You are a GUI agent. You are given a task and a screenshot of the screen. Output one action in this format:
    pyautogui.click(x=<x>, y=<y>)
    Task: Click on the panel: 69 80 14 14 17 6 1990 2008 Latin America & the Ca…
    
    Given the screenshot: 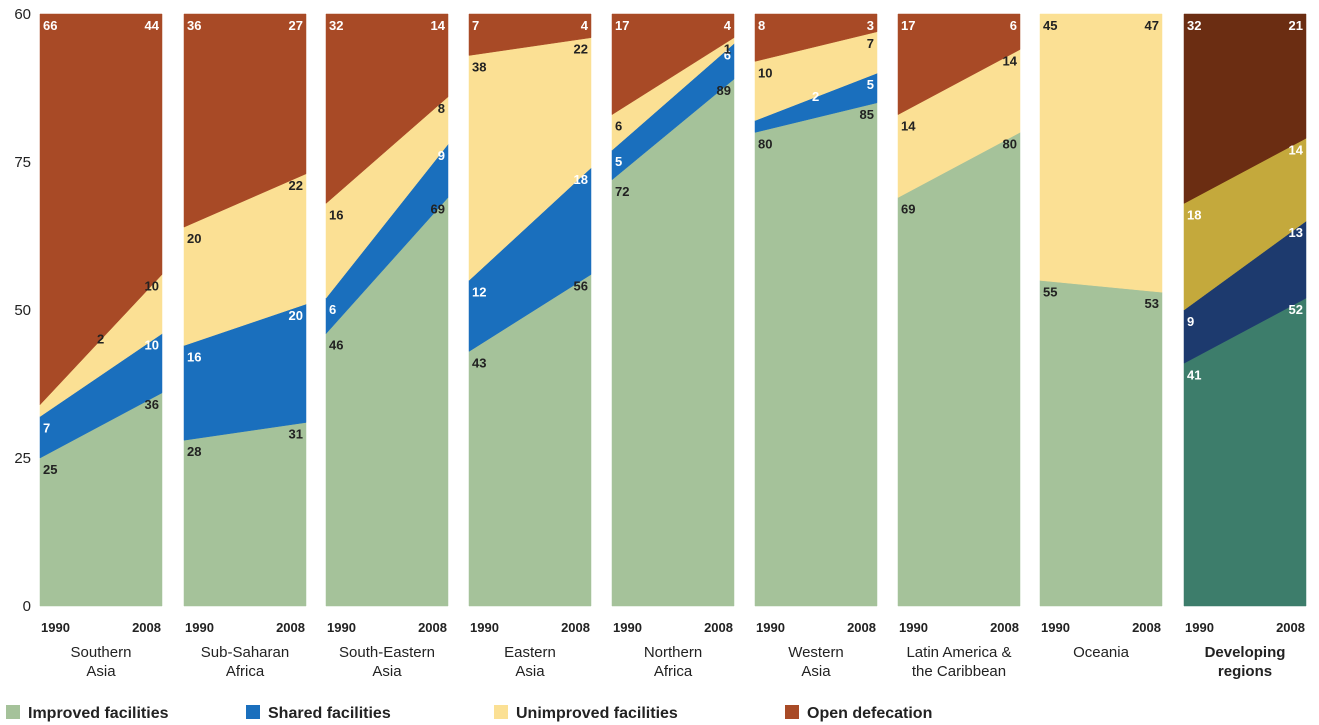 What is the action you would take?
    pyautogui.click(x=959, y=346)
    